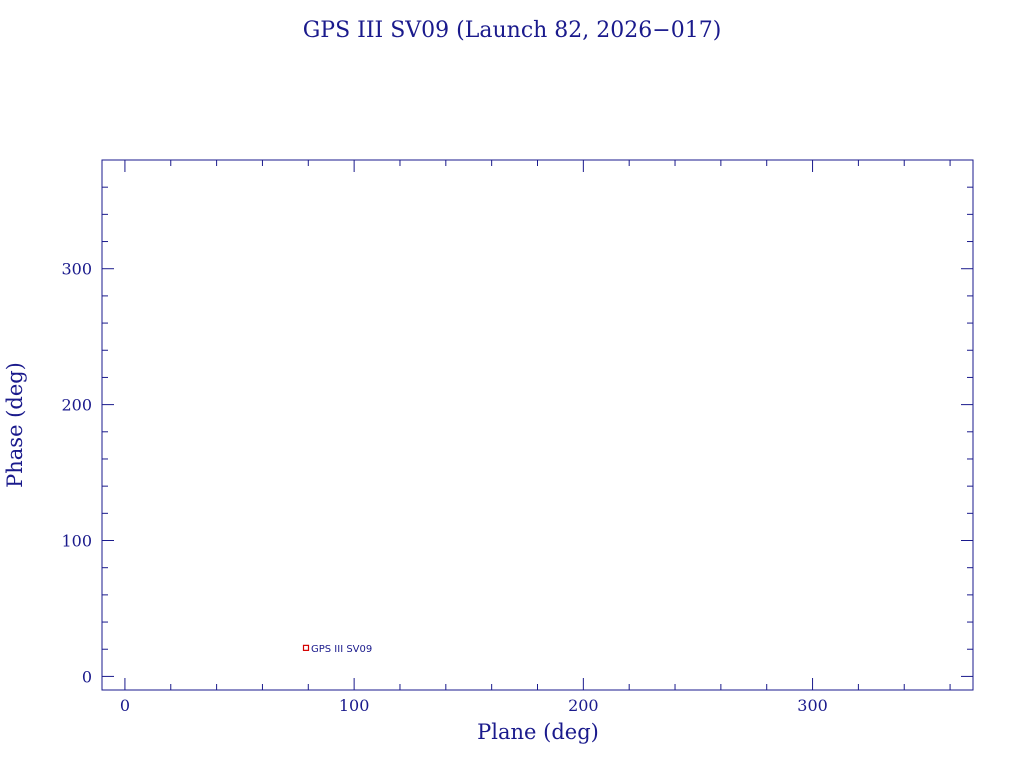 The image size is (1024, 768). What do you see at coordinates (87, 676) in the screenshot?
I see `y-tick-label: 0` at bounding box center [87, 676].